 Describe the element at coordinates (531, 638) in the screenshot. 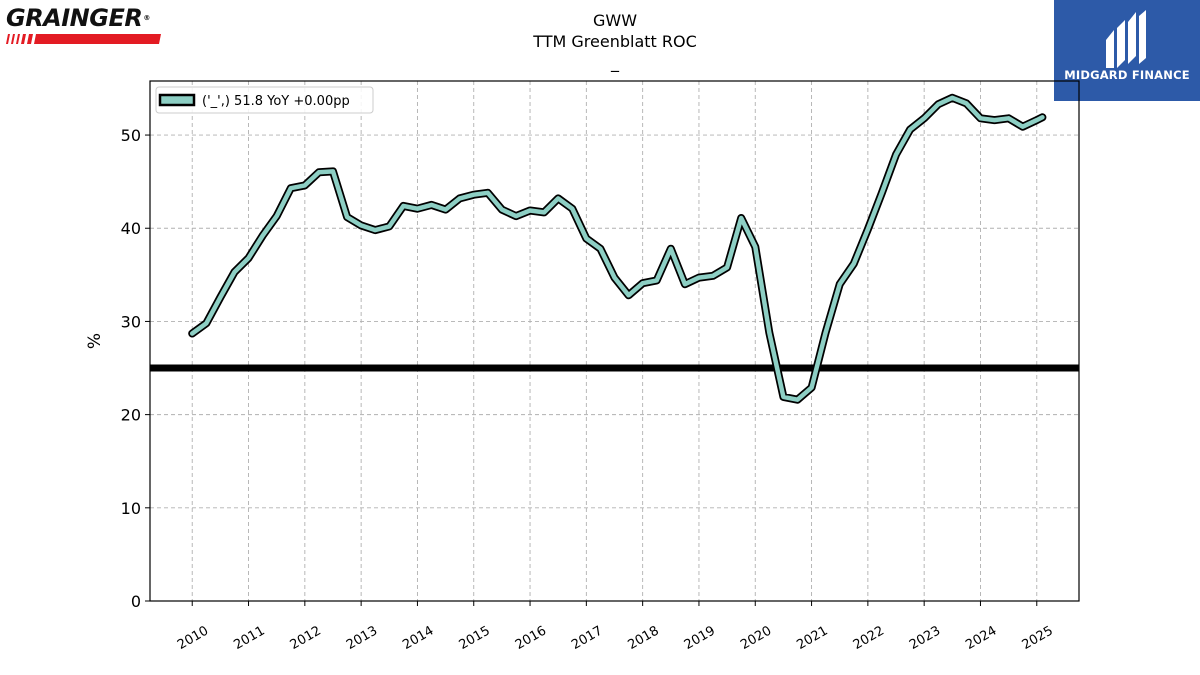

I see `x-tick-label: 2016` at that location.